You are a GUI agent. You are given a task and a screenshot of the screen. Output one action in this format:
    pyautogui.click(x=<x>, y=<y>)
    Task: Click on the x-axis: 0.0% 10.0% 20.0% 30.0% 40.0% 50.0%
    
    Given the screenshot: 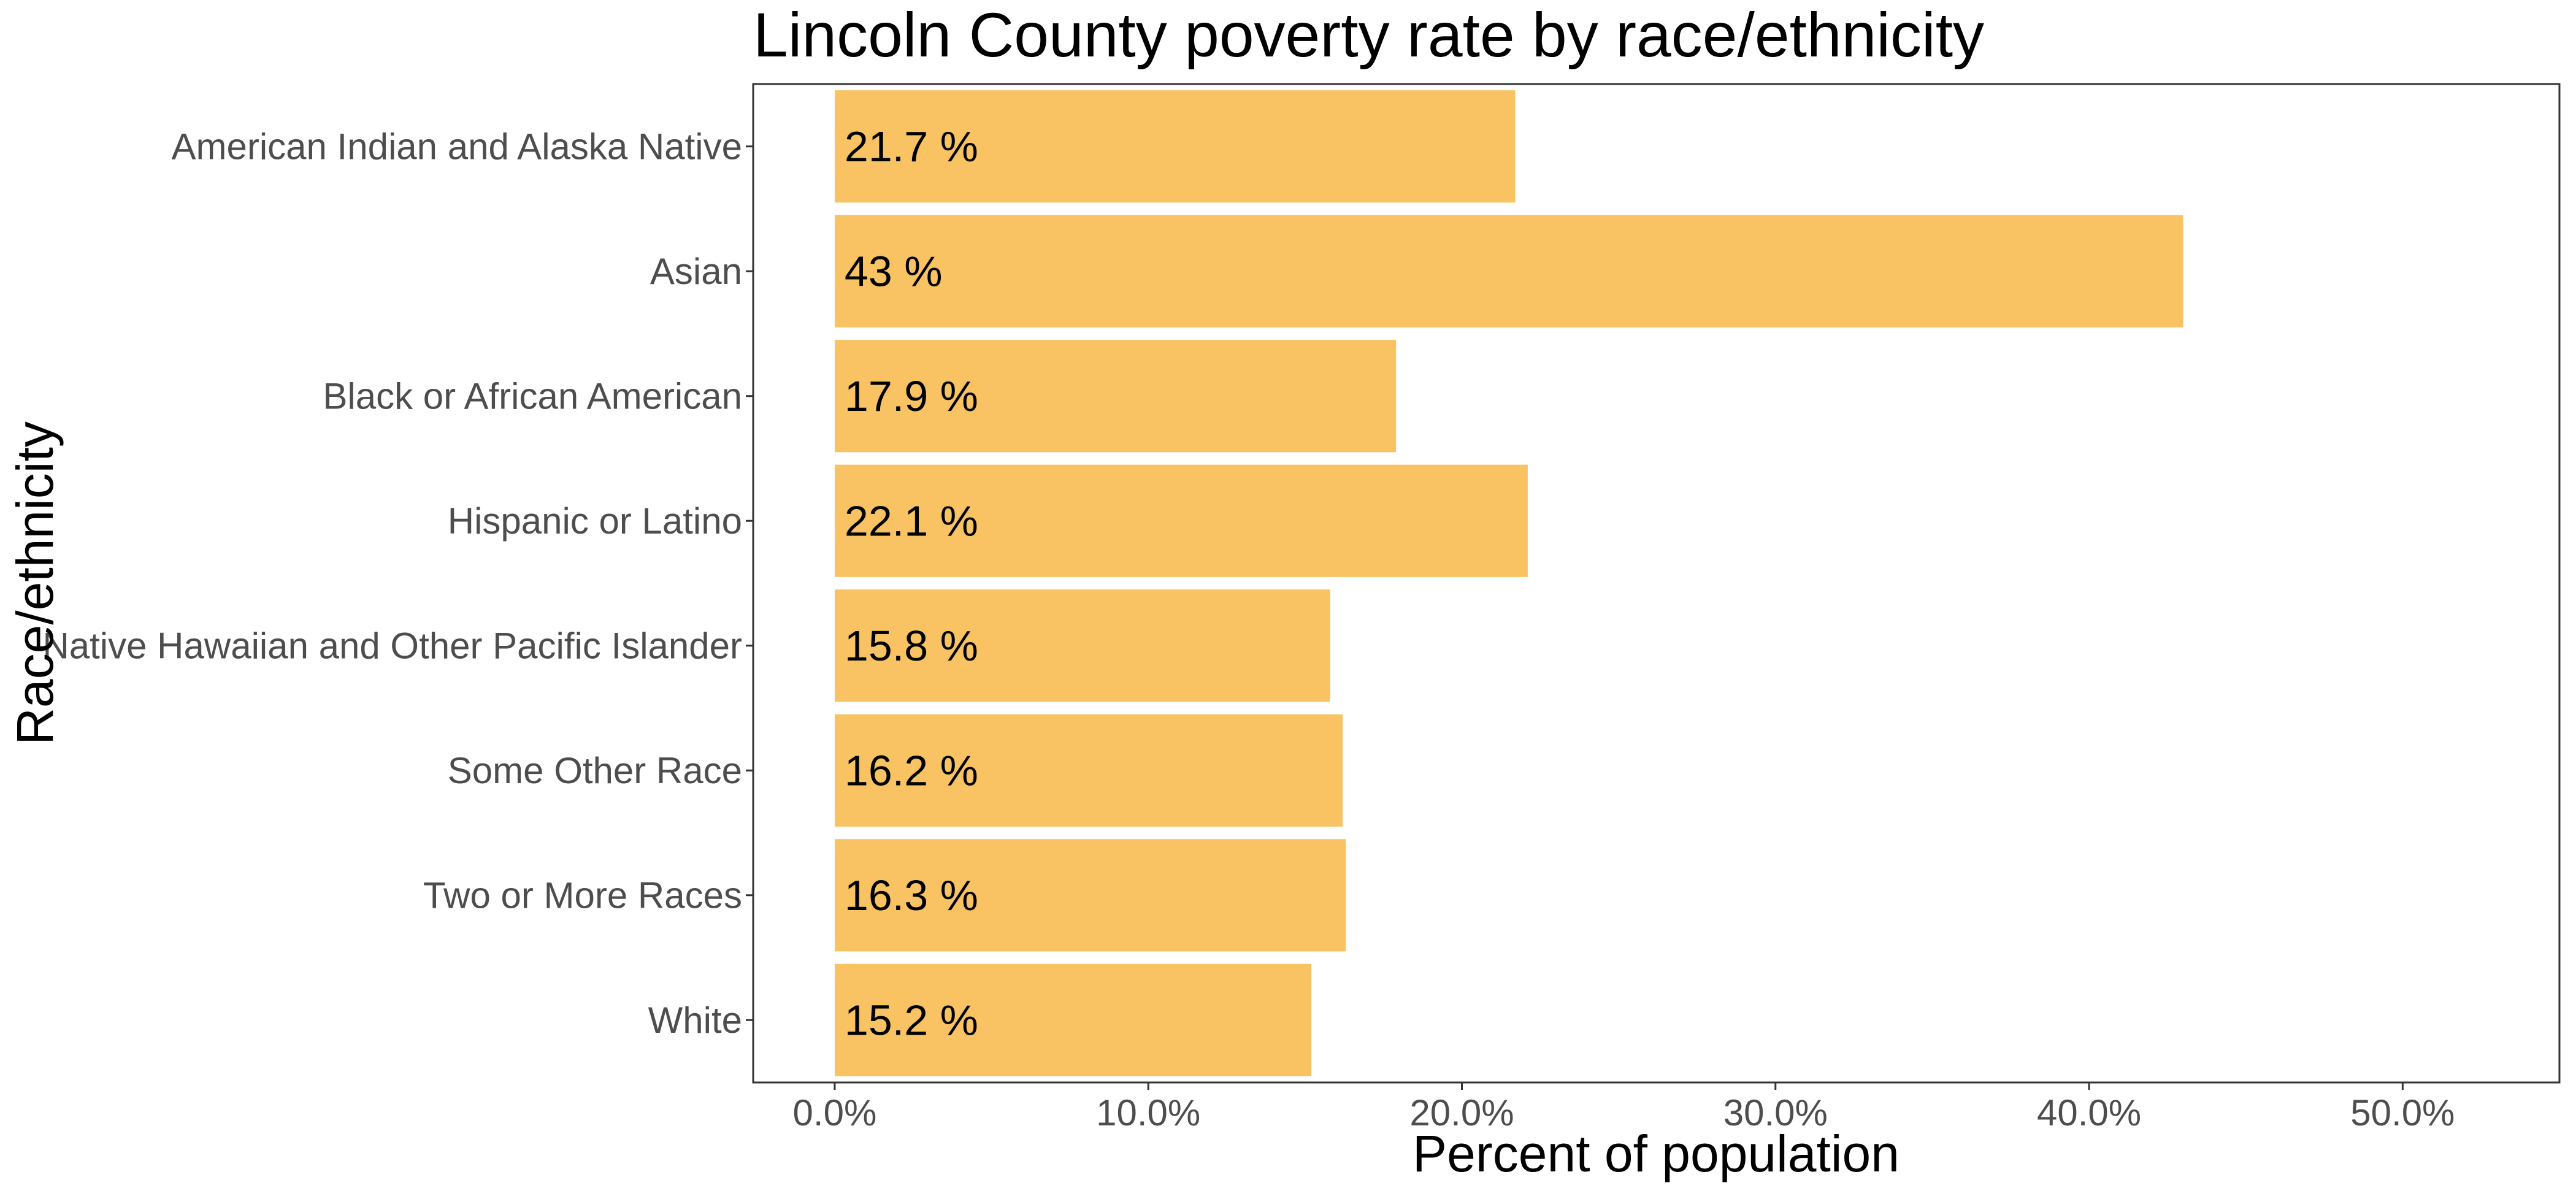 What is the action you would take?
    pyautogui.click(x=1624, y=1107)
    